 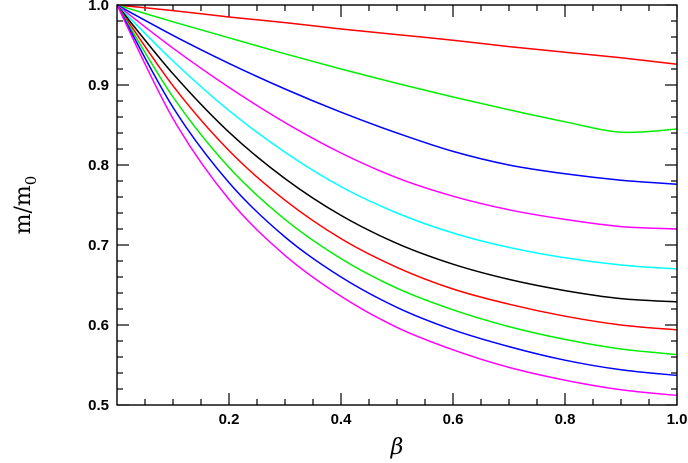 What do you see at coordinates (98, 405) in the screenshot?
I see `y-tick-label: 0.5` at bounding box center [98, 405].